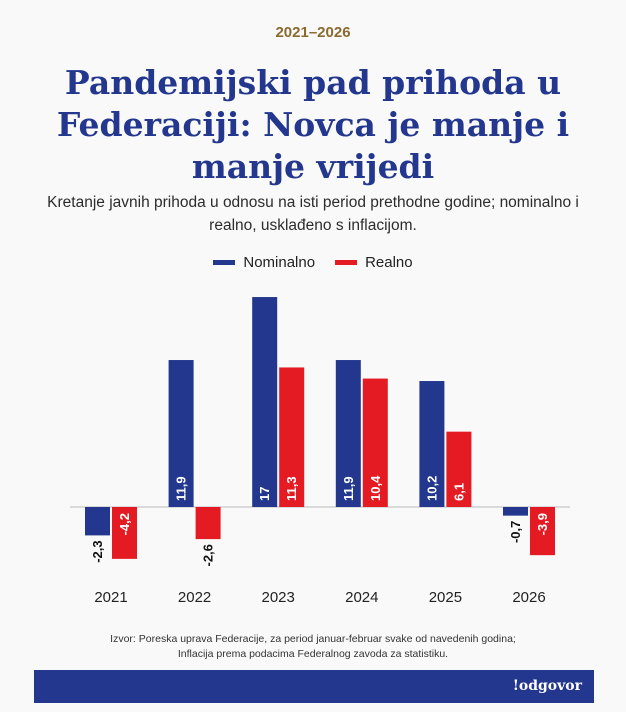 This screenshot has height=712, width=626. I want to click on x-tick-label-2023: 2023, so click(278, 597).